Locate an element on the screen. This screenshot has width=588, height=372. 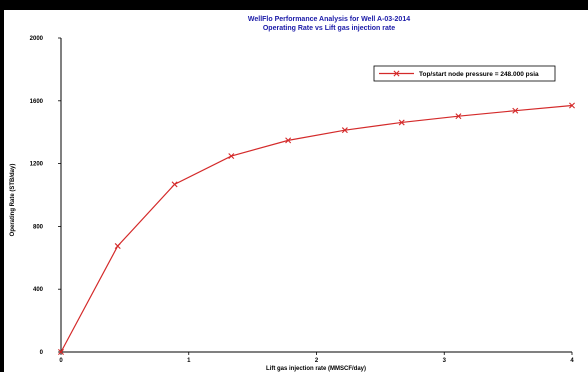
x-tick-label: 4 is located at coordinates (572, 361).